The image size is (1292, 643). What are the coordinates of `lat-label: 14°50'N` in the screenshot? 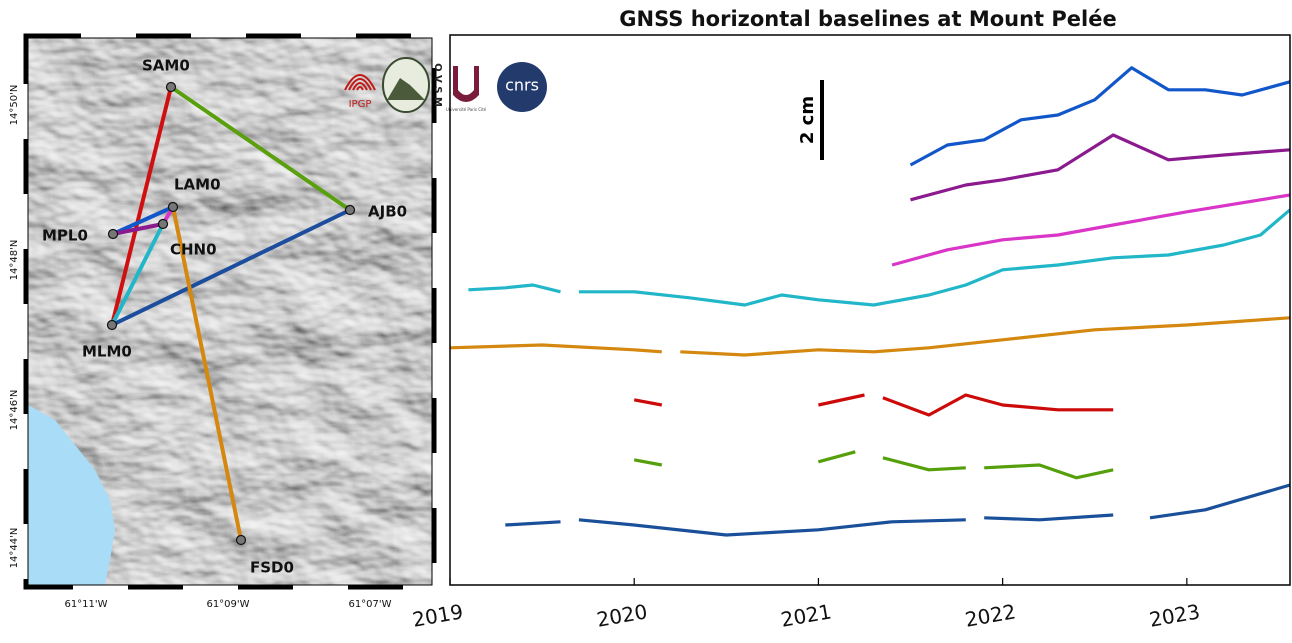 It's located at (14, 105).